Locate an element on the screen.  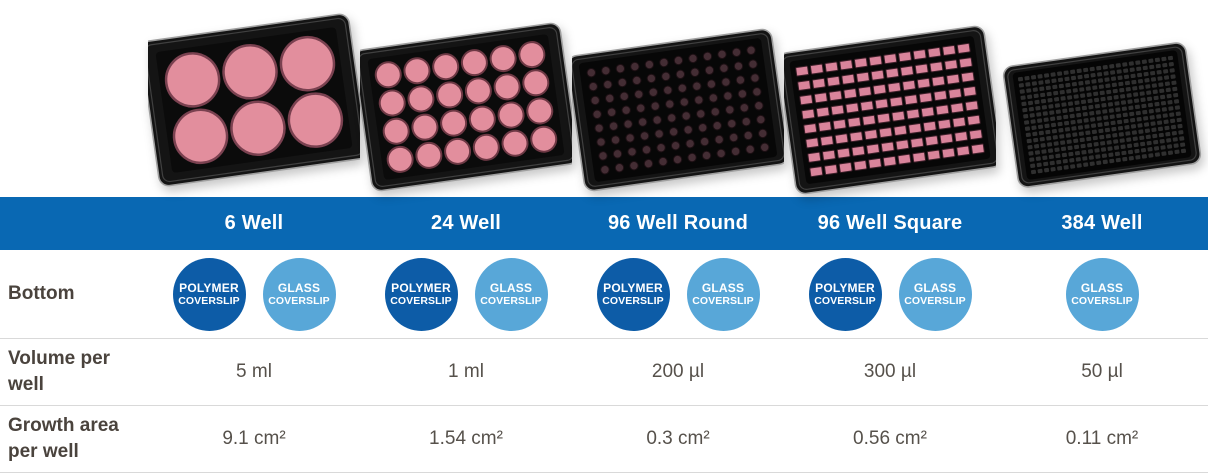
column-header-96-well-square: 96 Well Square is located at coordinates (890, 223).